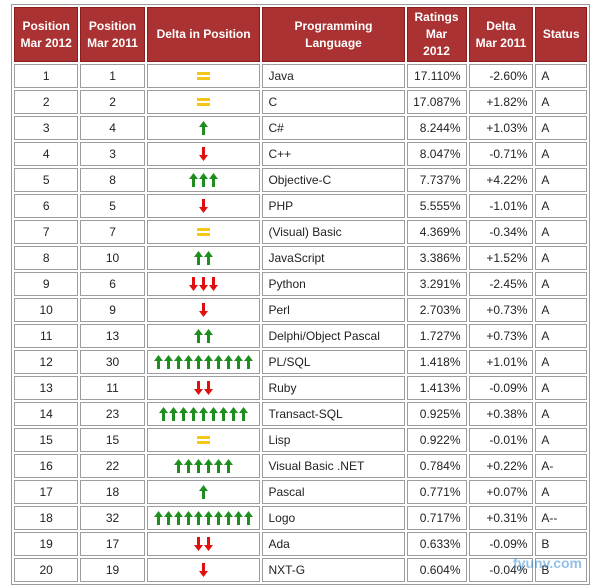  I want to click on table-row: 2 2 C 17.087% +1.82% A, so click(300, 102).